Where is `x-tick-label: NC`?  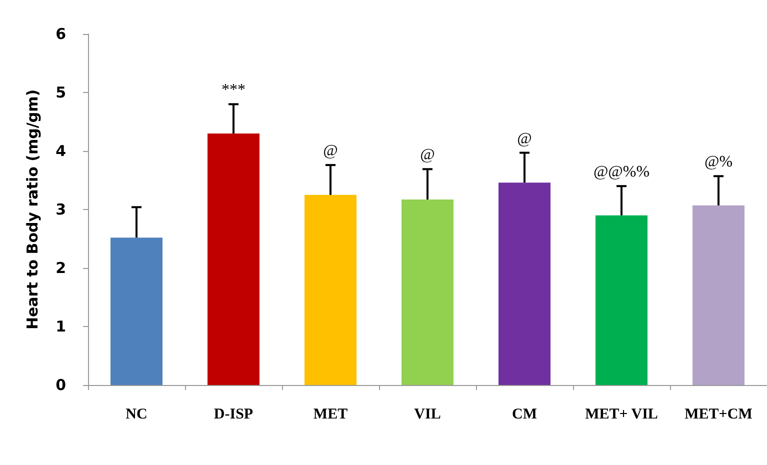 x-tick-label: NC is located at coordinates (137, 414).